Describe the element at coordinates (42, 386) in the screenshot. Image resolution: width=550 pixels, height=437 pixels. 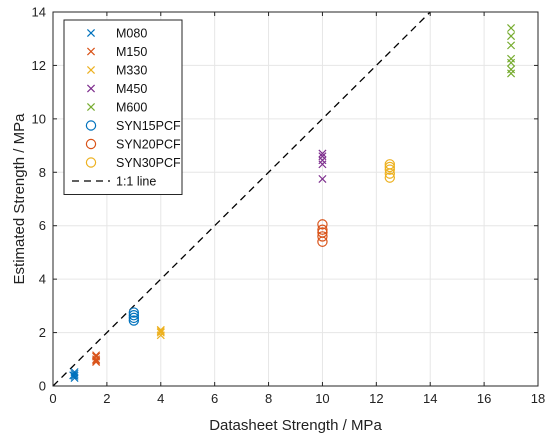
I see `y-tick-label: 0` at that location.